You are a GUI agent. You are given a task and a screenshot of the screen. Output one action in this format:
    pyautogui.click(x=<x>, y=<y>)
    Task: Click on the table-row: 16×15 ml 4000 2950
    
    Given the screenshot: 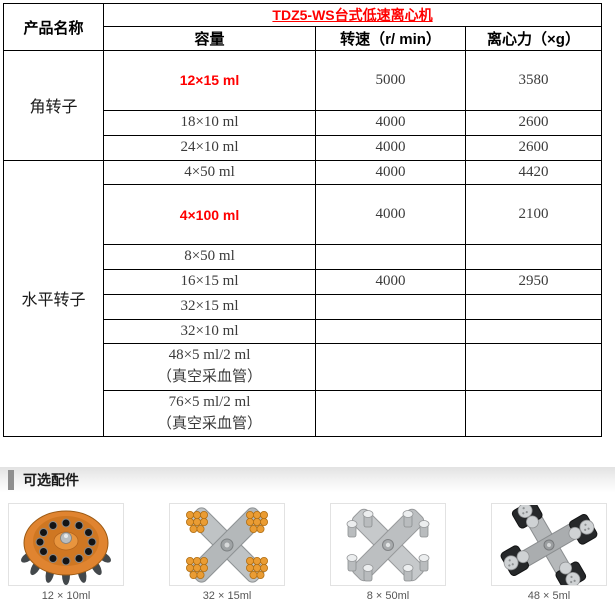 What is the action you would take?
    pyautogui.click(x=303, y=282)
    